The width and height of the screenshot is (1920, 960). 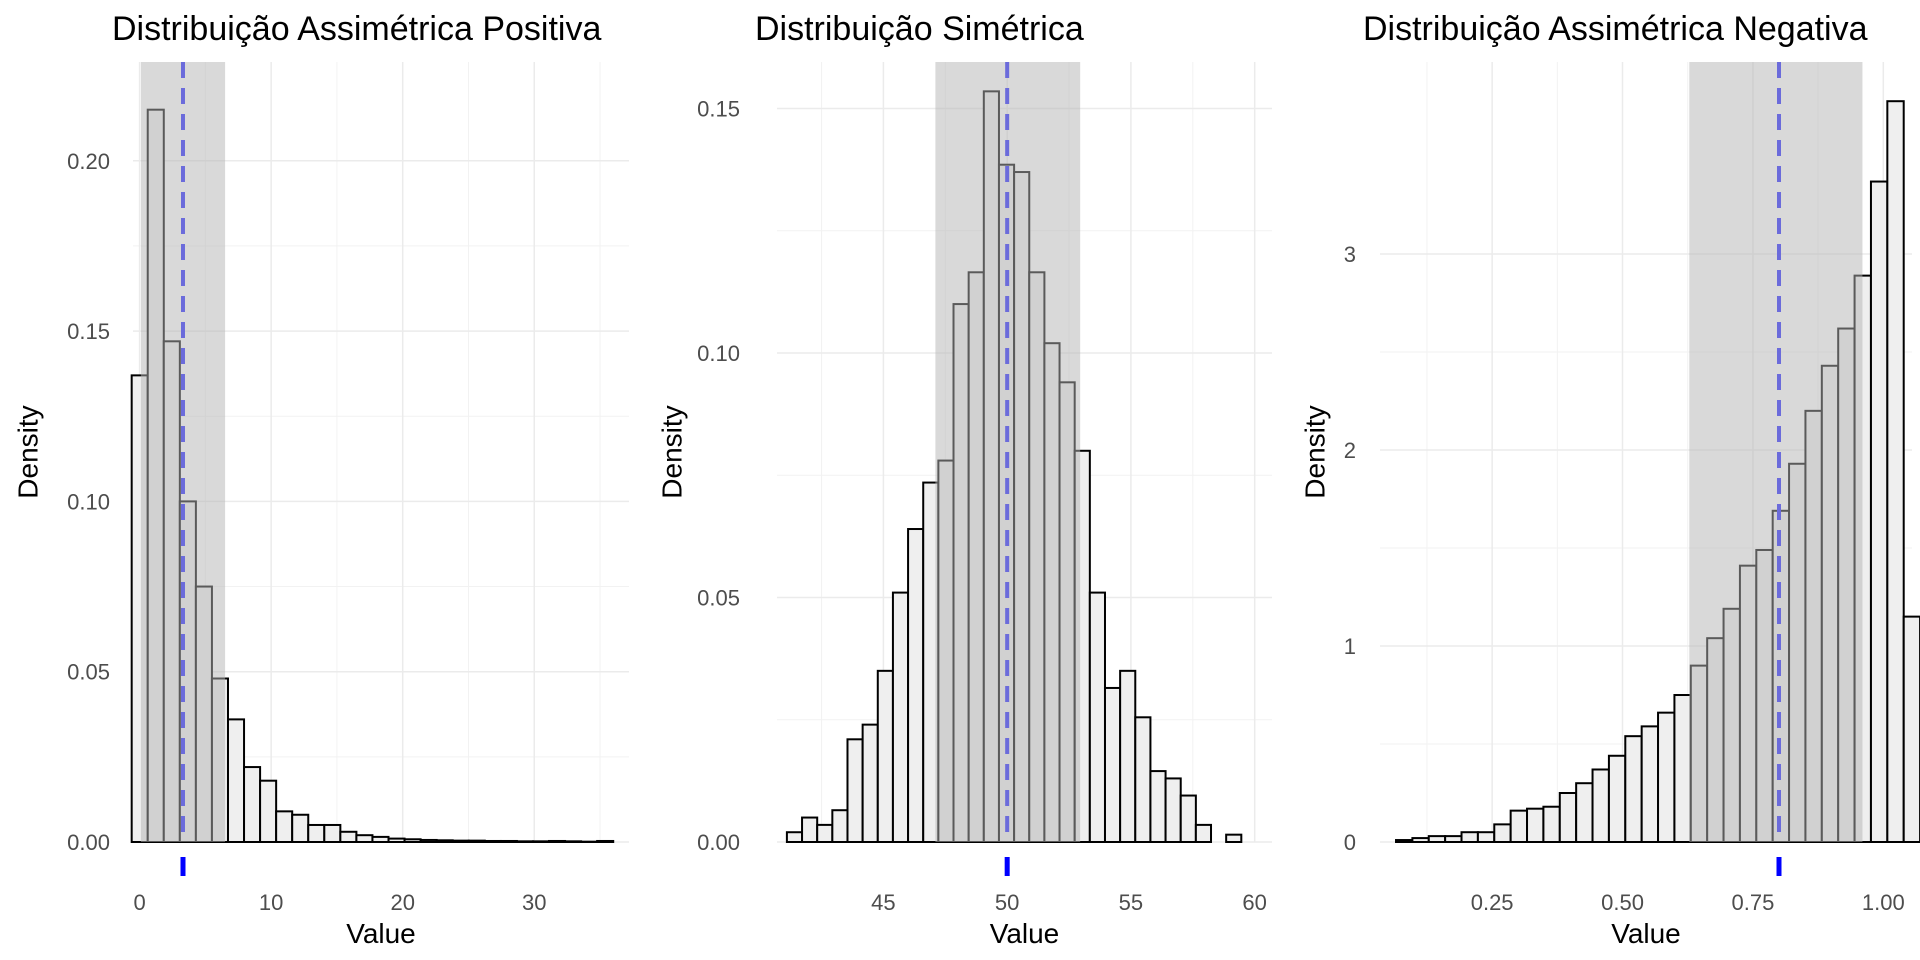 I want to click on x-tick-label: 20, so click(x=402, y=902).